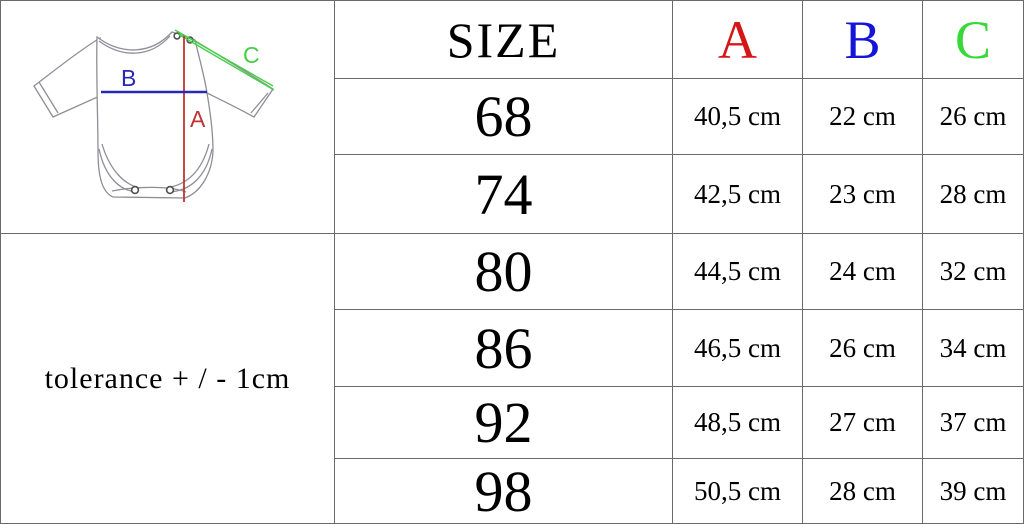 The image size is (1024, 524). I want to click on measure-a-cell: 50,5 cm, so click(737, 490).